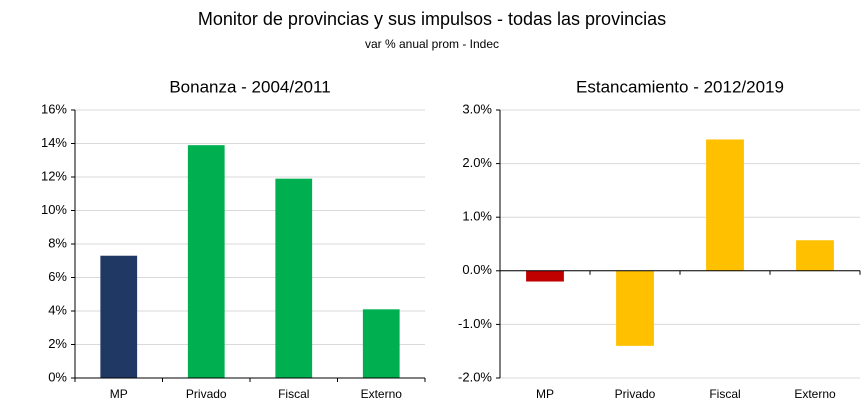 The image size is (864, 404). I want to click on y-tick-label: 2%, so click(57, 343).